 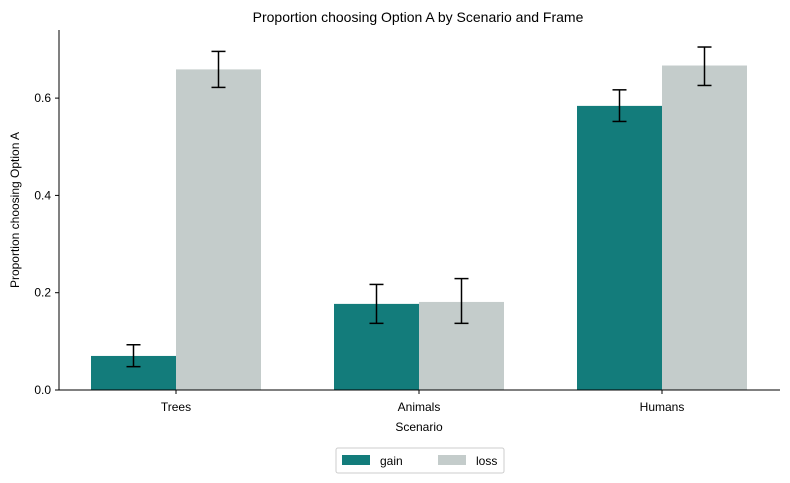 What do you see at coordinates (486, 461) in the screenshot?
I see `legend-label-loss: loss` at bounding box center [486, 461].